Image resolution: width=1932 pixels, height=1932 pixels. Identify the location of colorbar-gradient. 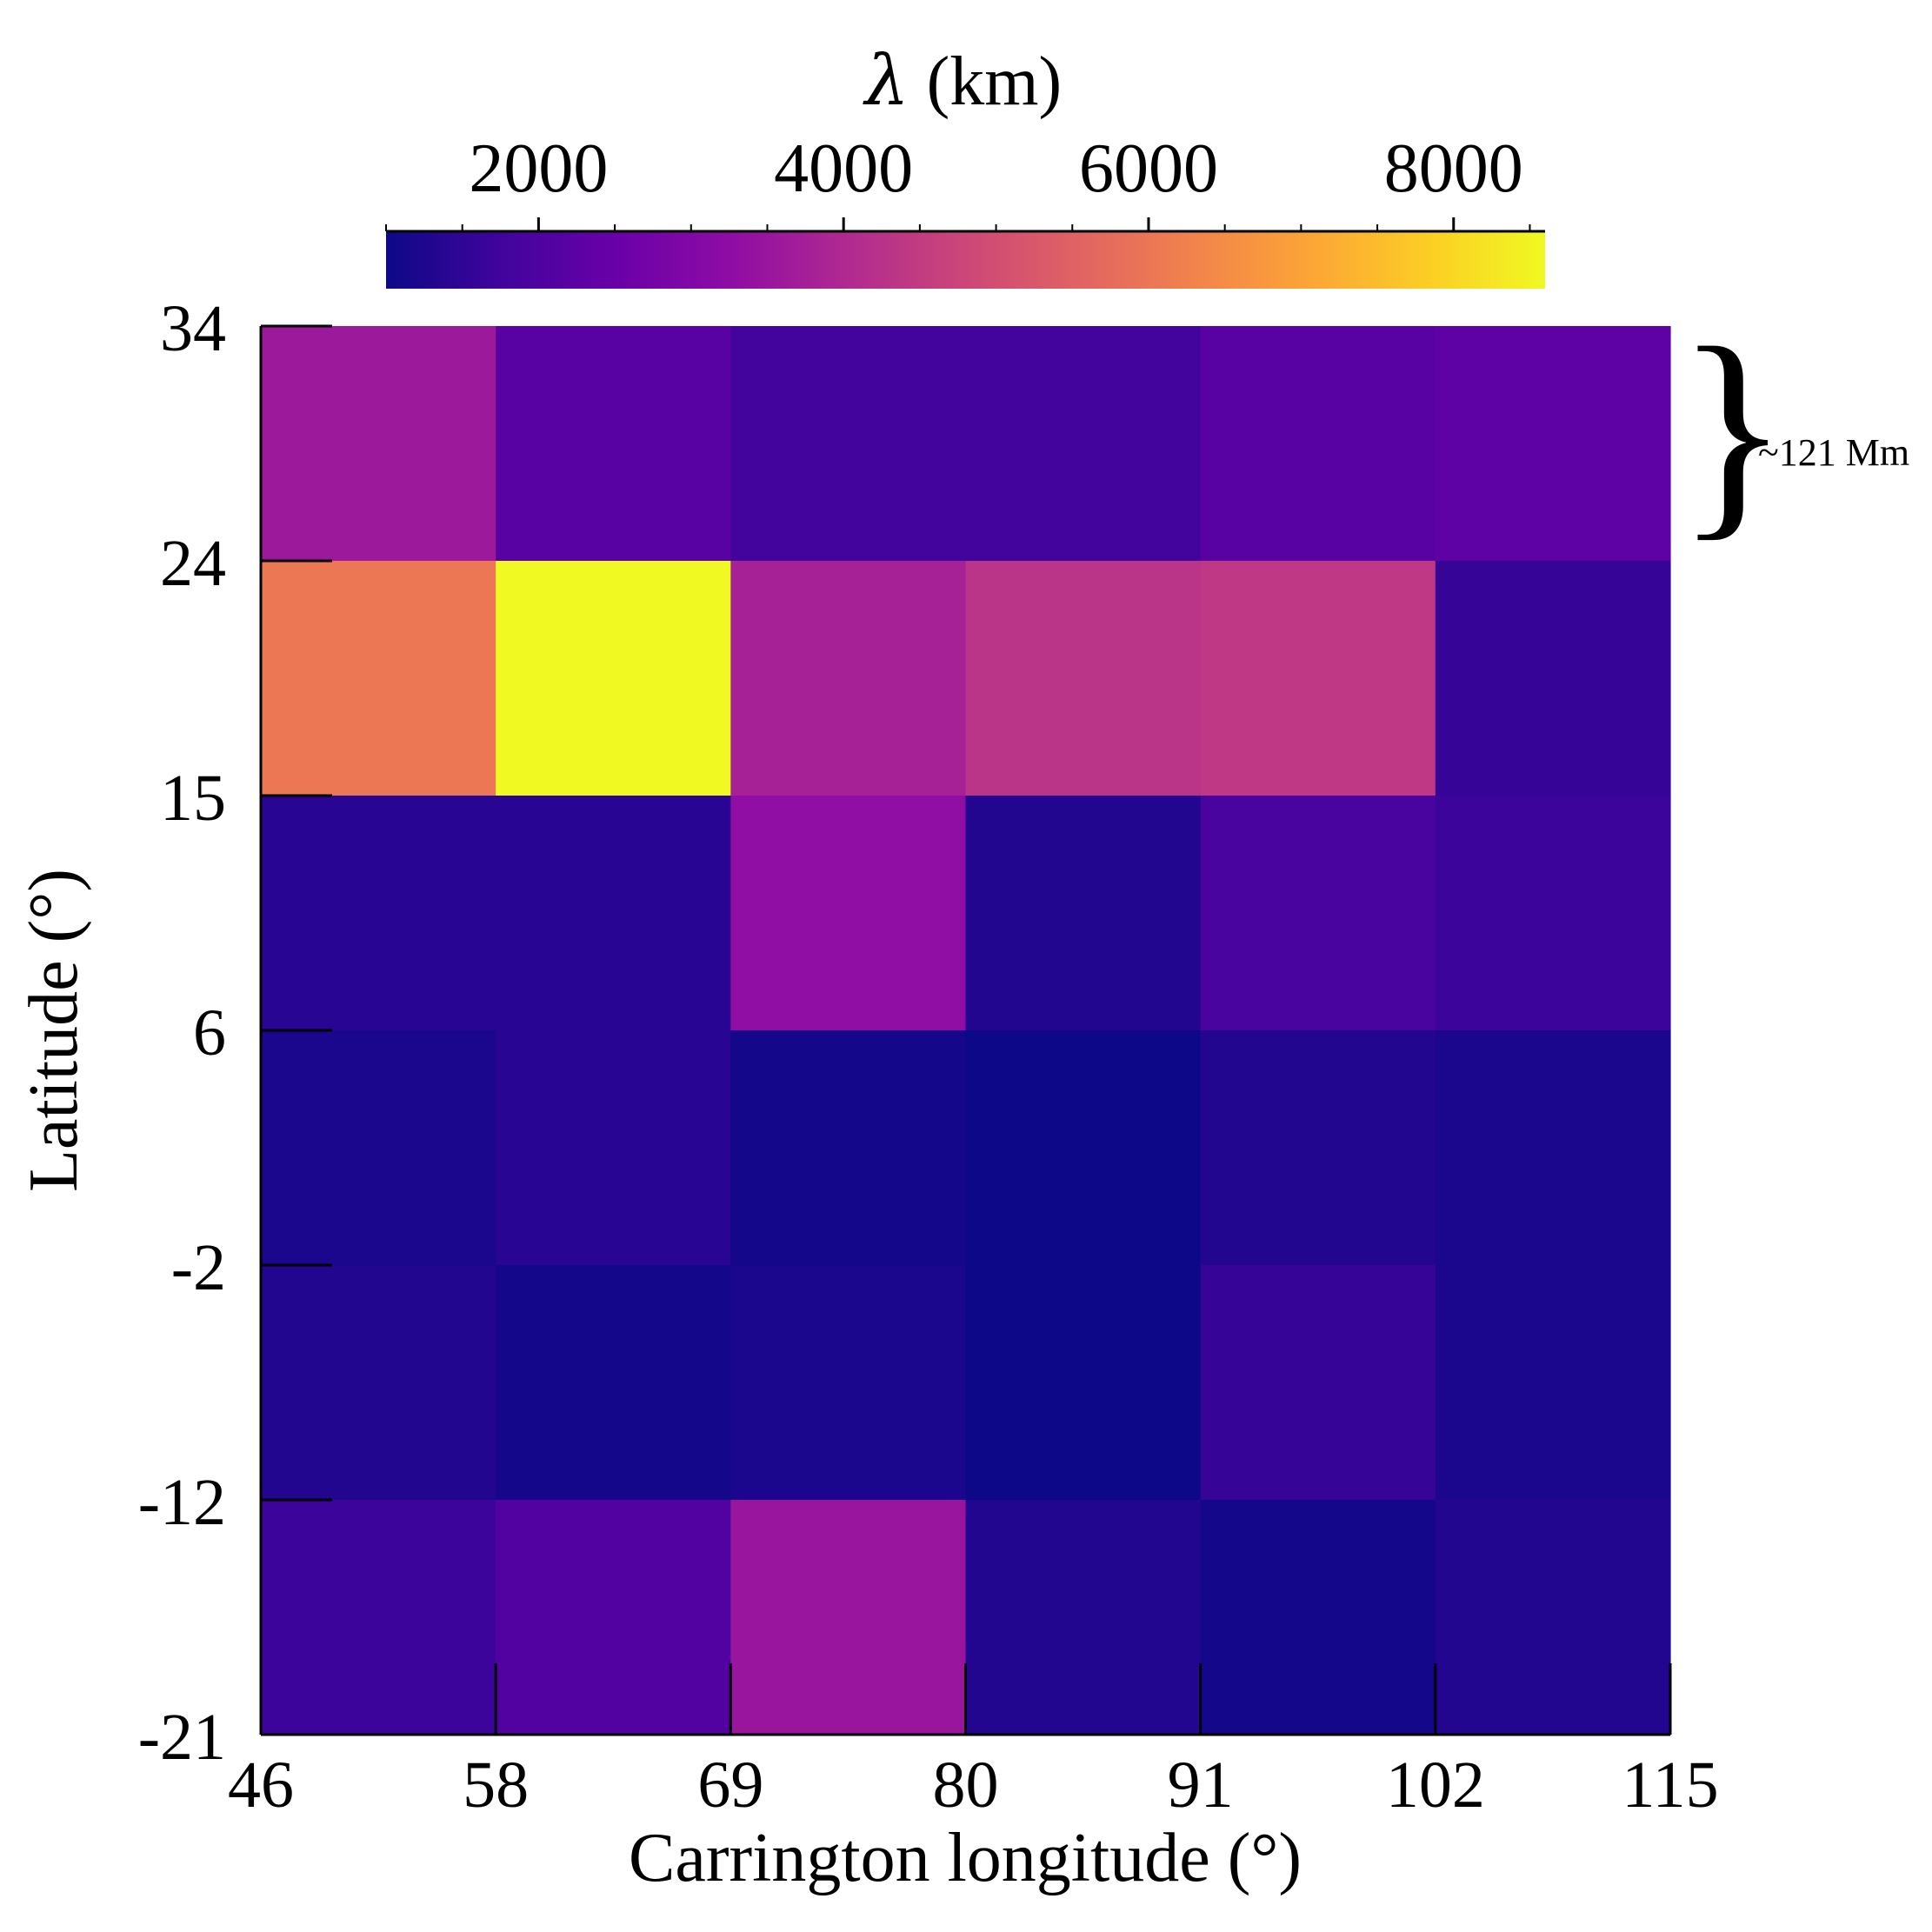
(965, 260).